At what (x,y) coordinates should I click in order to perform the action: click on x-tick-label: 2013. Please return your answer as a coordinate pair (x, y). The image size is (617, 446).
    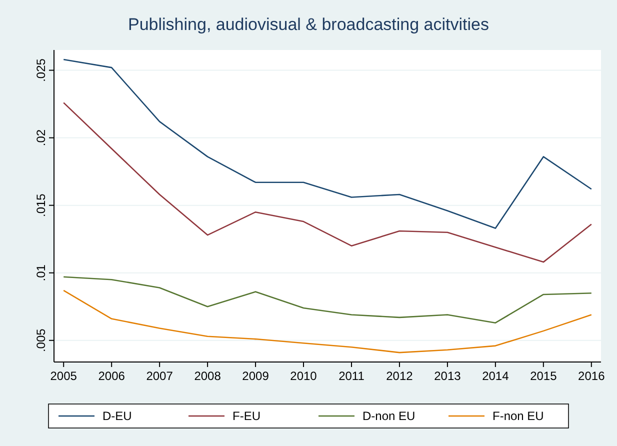
    Looking at the image, I should click on (448, 376).